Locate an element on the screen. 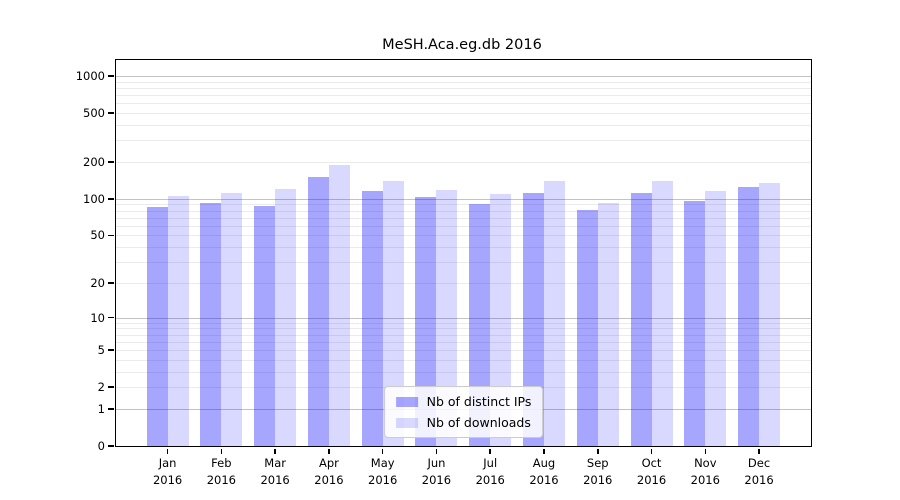 Image resolution: width=900 pixels, height=500 pixels. x-tick-label: Aug 2016 is located at coordinates (544, 472).